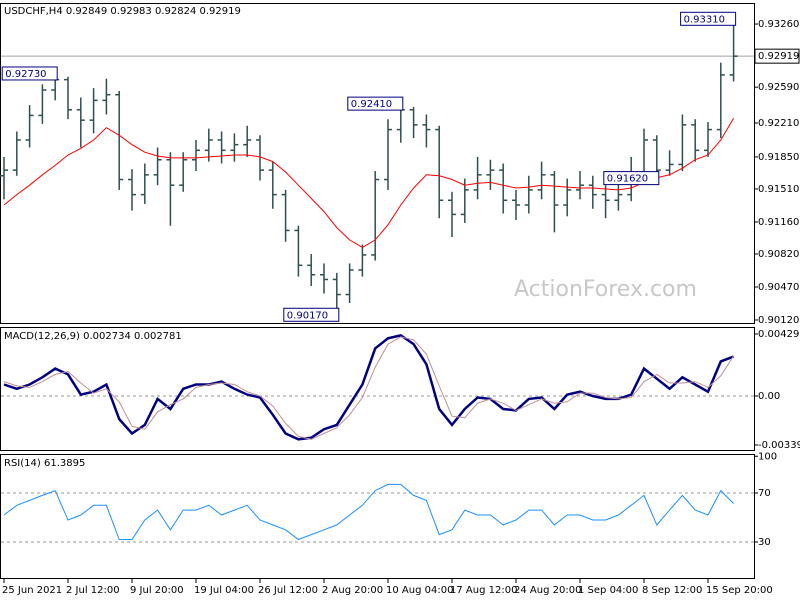  Describe the element at coordinates (764, 542) in the screenshot. I see `y-tick-label: 30` at that location.